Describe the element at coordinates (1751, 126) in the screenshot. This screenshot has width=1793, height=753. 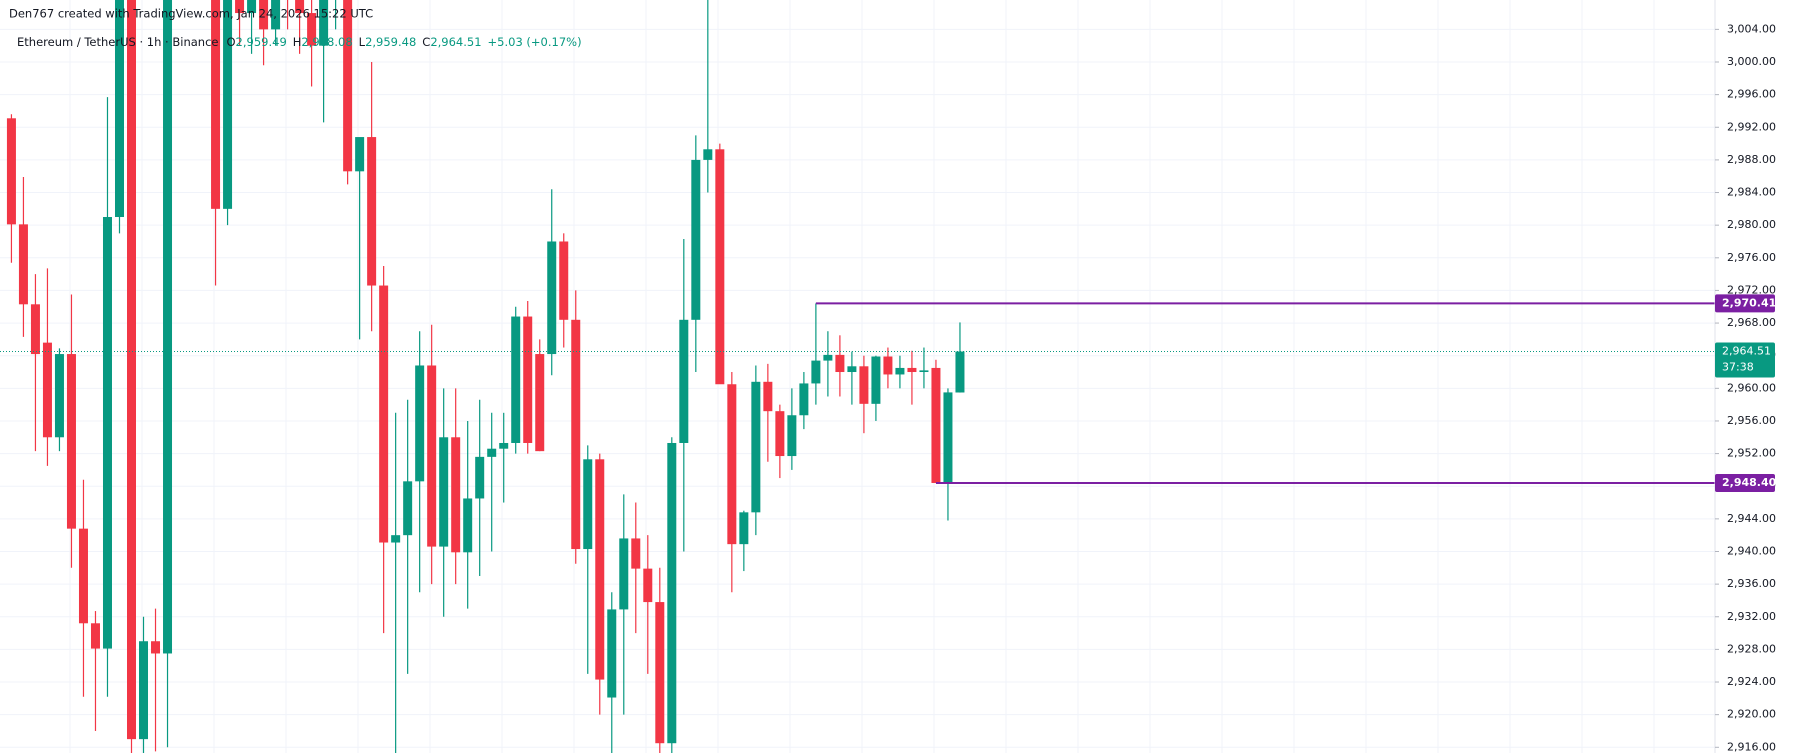
I see `y-tick-label: 2,992.00` at that location.